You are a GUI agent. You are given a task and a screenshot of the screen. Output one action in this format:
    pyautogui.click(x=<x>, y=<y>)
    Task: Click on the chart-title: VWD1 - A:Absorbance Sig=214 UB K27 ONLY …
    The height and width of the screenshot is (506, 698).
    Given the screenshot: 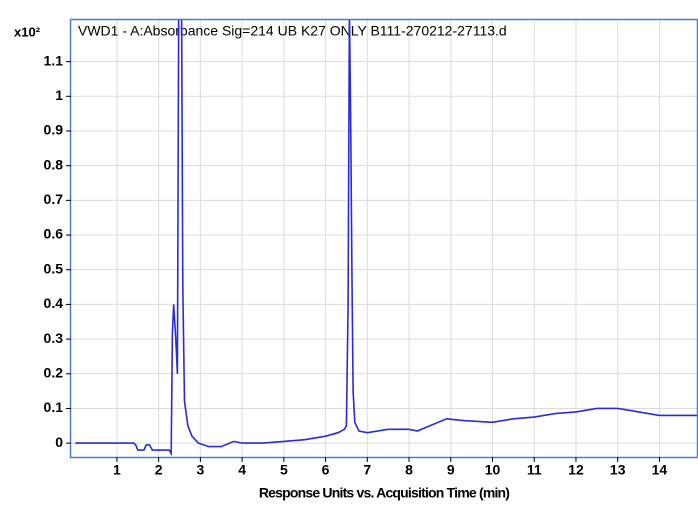 What is the action you would take?
    pyautogui.click(x=292, y=31)
    